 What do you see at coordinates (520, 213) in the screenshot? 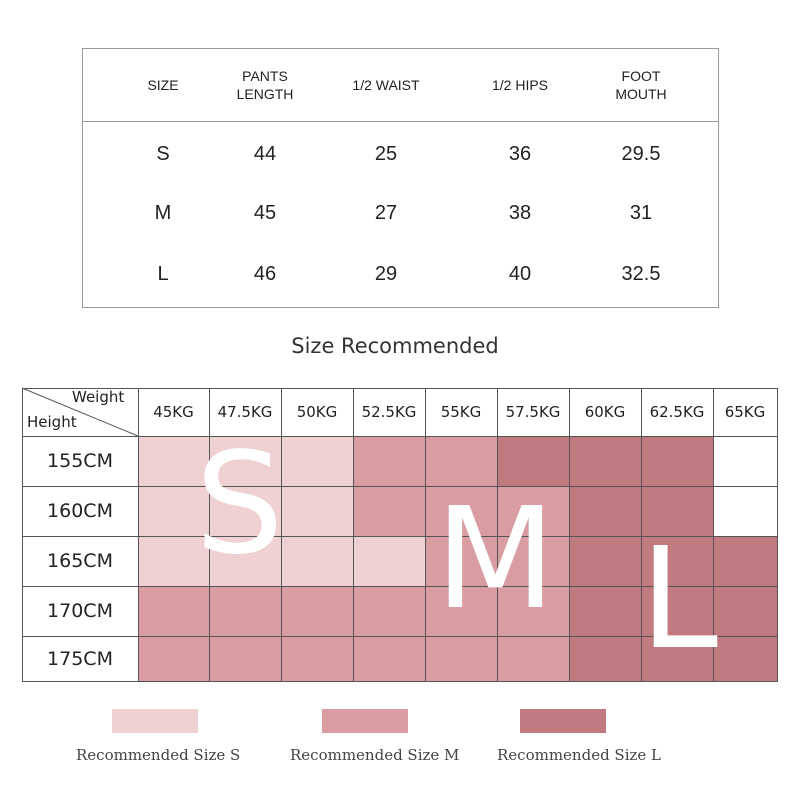
I see `half-hips-cell: 38` at bounding box center [520, 213].